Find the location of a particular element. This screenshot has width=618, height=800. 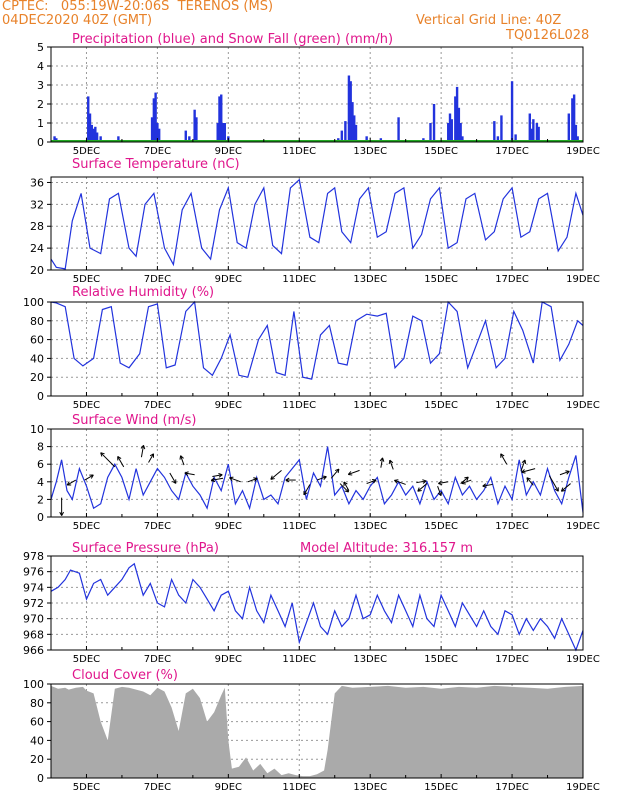

x-tick-label: 13DEC is located at coordinates (370, 787).